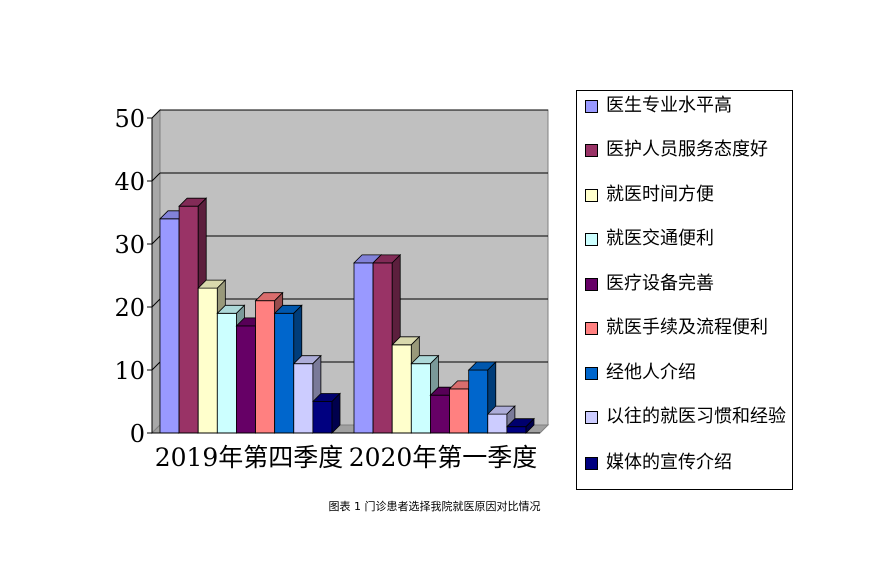 This screenshot has width=869, height=577. Describe the element at coordinates (434, 506) in the screenshot. I see `figure-caption: 图表 1 门诊患者选择我院就医原因对比情况` at that location.